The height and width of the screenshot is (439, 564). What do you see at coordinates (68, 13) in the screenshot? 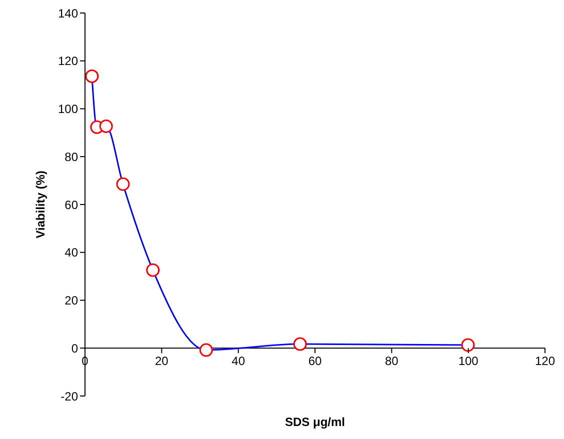
I see `y-tick-label: 140` at bounding box center [68, 13].